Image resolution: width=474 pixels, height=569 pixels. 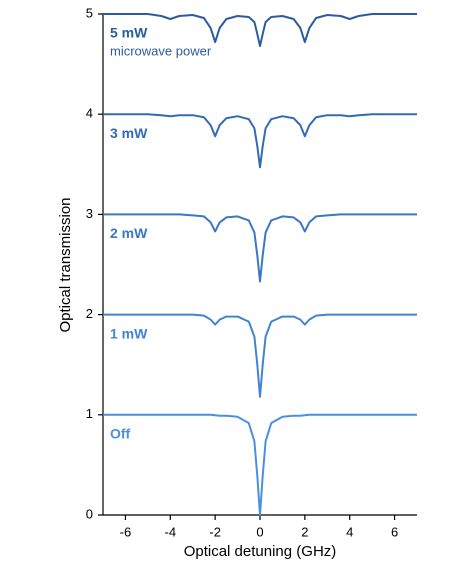 I want to click on y-tick-label: 3, so click(x=89, y=213).